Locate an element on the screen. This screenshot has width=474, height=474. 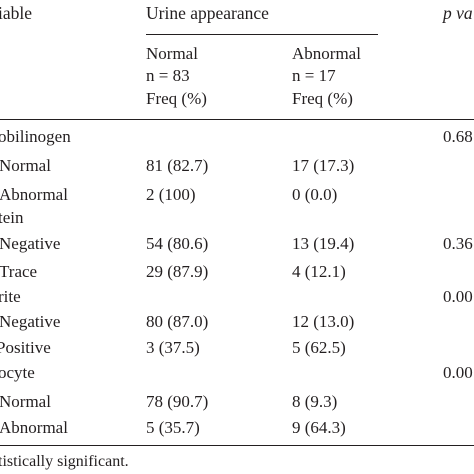
normal-cell: 78 (90.7) is located at coordinates (177, 401).